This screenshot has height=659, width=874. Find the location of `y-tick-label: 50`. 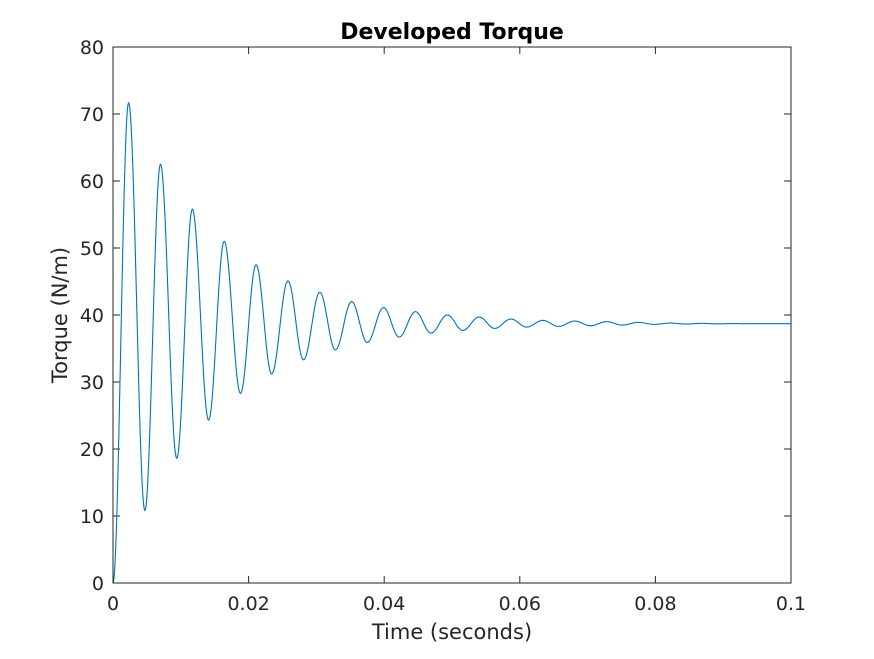

y-tick-label: 50 is located at coordinates (92, 249).